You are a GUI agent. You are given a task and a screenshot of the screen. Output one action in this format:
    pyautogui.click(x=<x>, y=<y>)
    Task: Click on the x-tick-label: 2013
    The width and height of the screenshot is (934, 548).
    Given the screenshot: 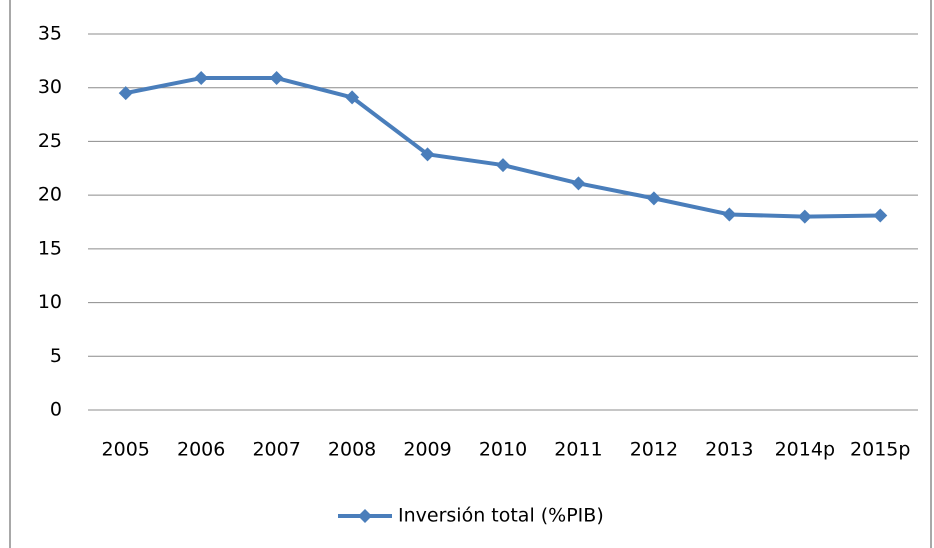 What is the action you would take?
    pyautogui.click(x=729, y=450)
    